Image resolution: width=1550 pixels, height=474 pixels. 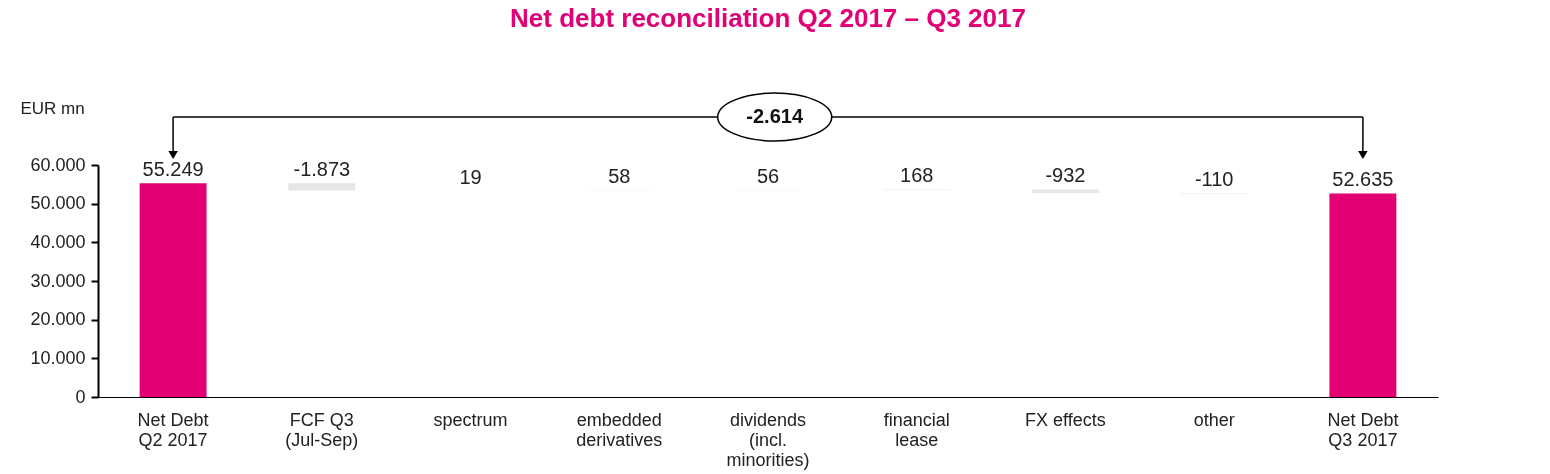 I want to click on y-axis-title: EUR mn, so click(x=52, y=108).